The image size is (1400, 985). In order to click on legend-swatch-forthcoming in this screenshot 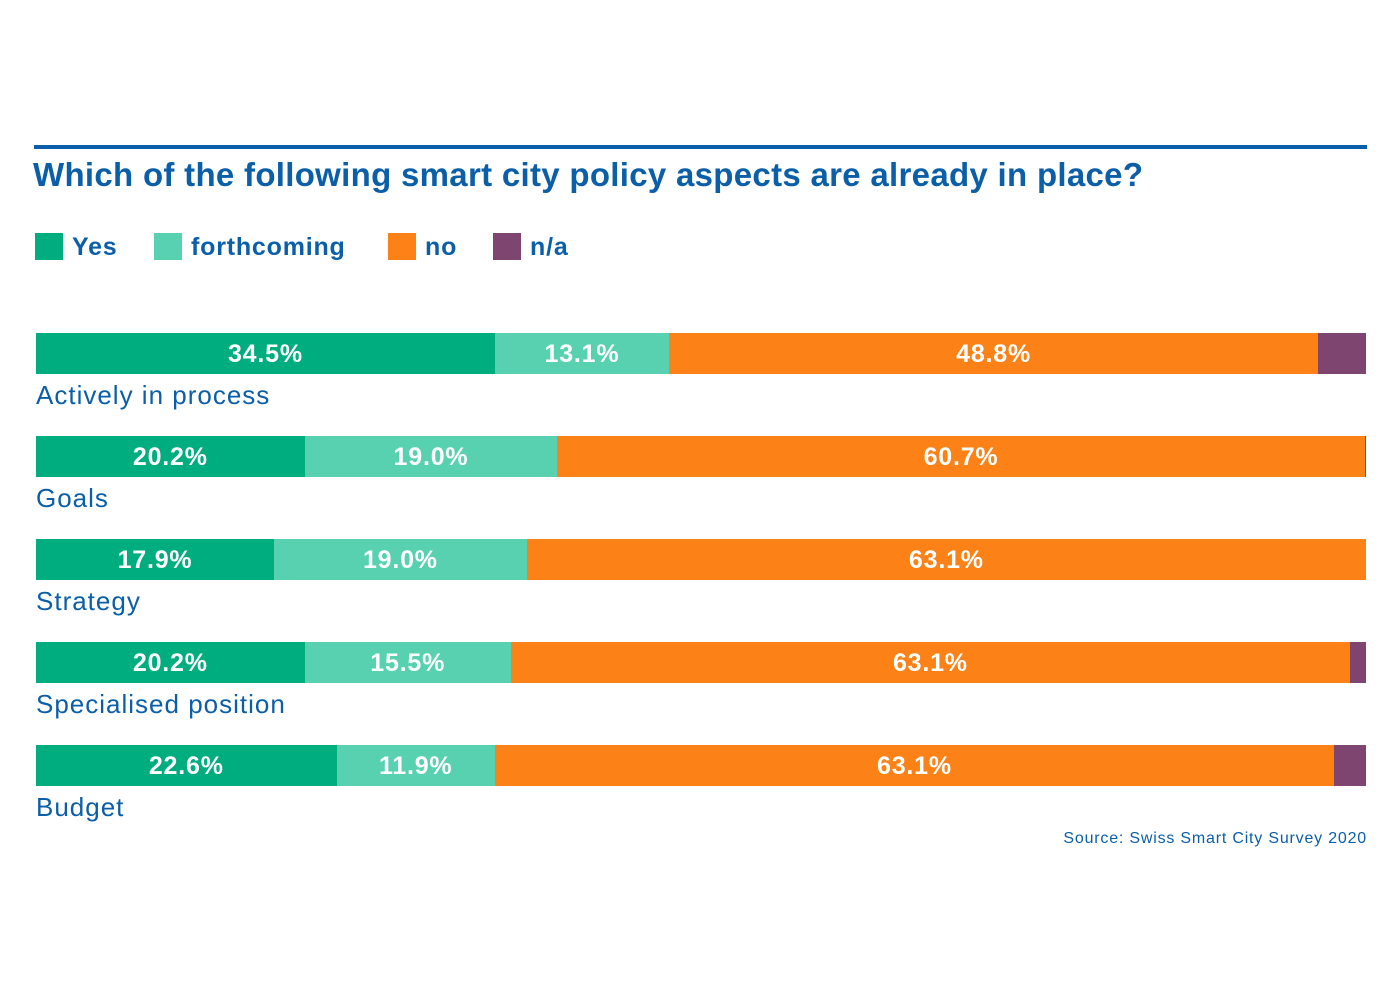, I will do `click(168, 246)`.